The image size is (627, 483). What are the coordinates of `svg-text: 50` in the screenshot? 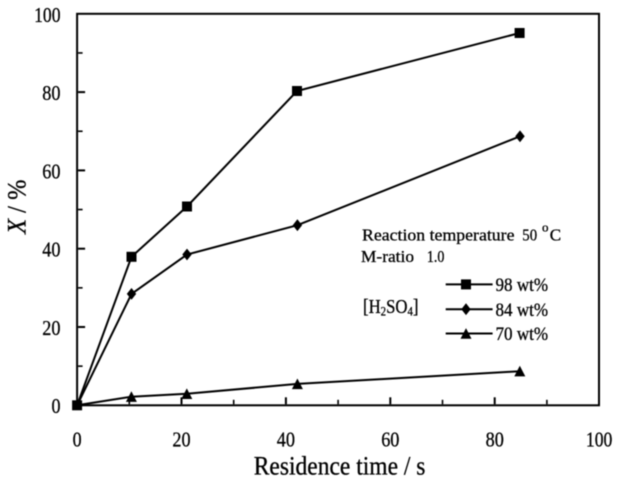 It's located at (529, 234).